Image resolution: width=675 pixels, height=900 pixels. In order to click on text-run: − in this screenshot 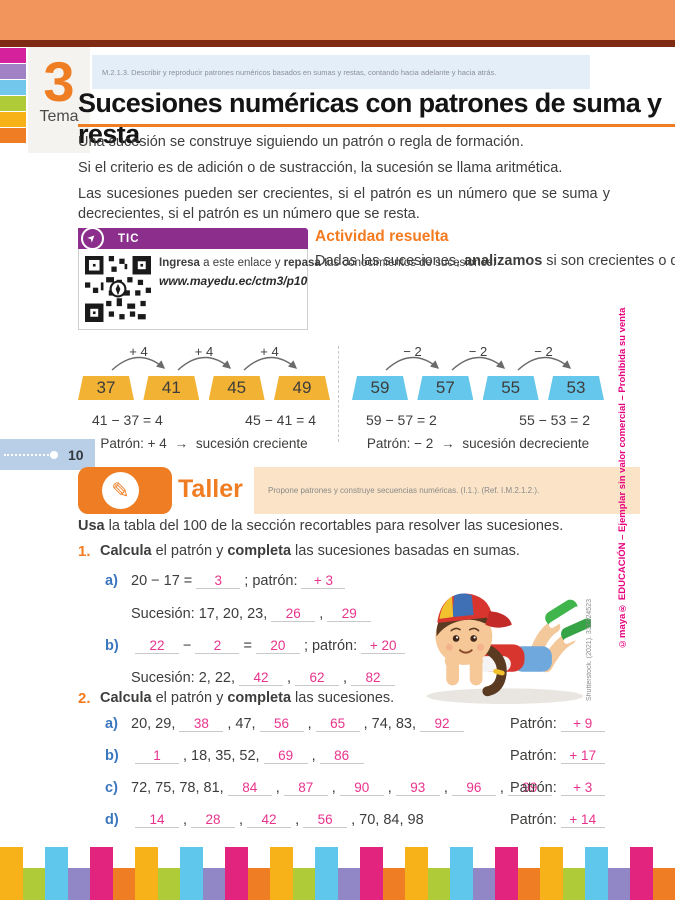, I will do `click(187, 646)`.